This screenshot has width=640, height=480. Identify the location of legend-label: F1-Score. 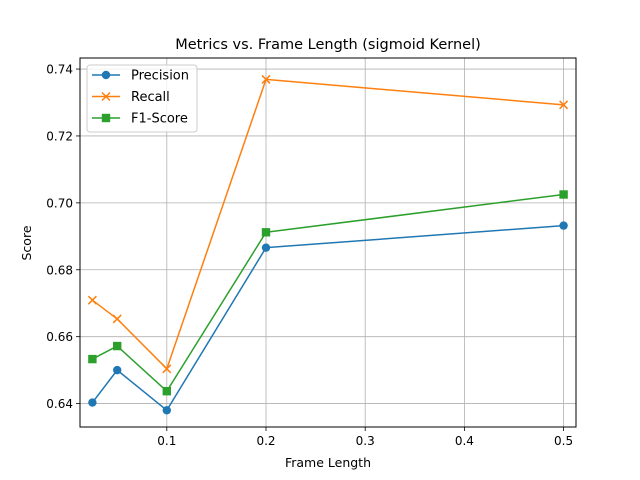
(159, 119).